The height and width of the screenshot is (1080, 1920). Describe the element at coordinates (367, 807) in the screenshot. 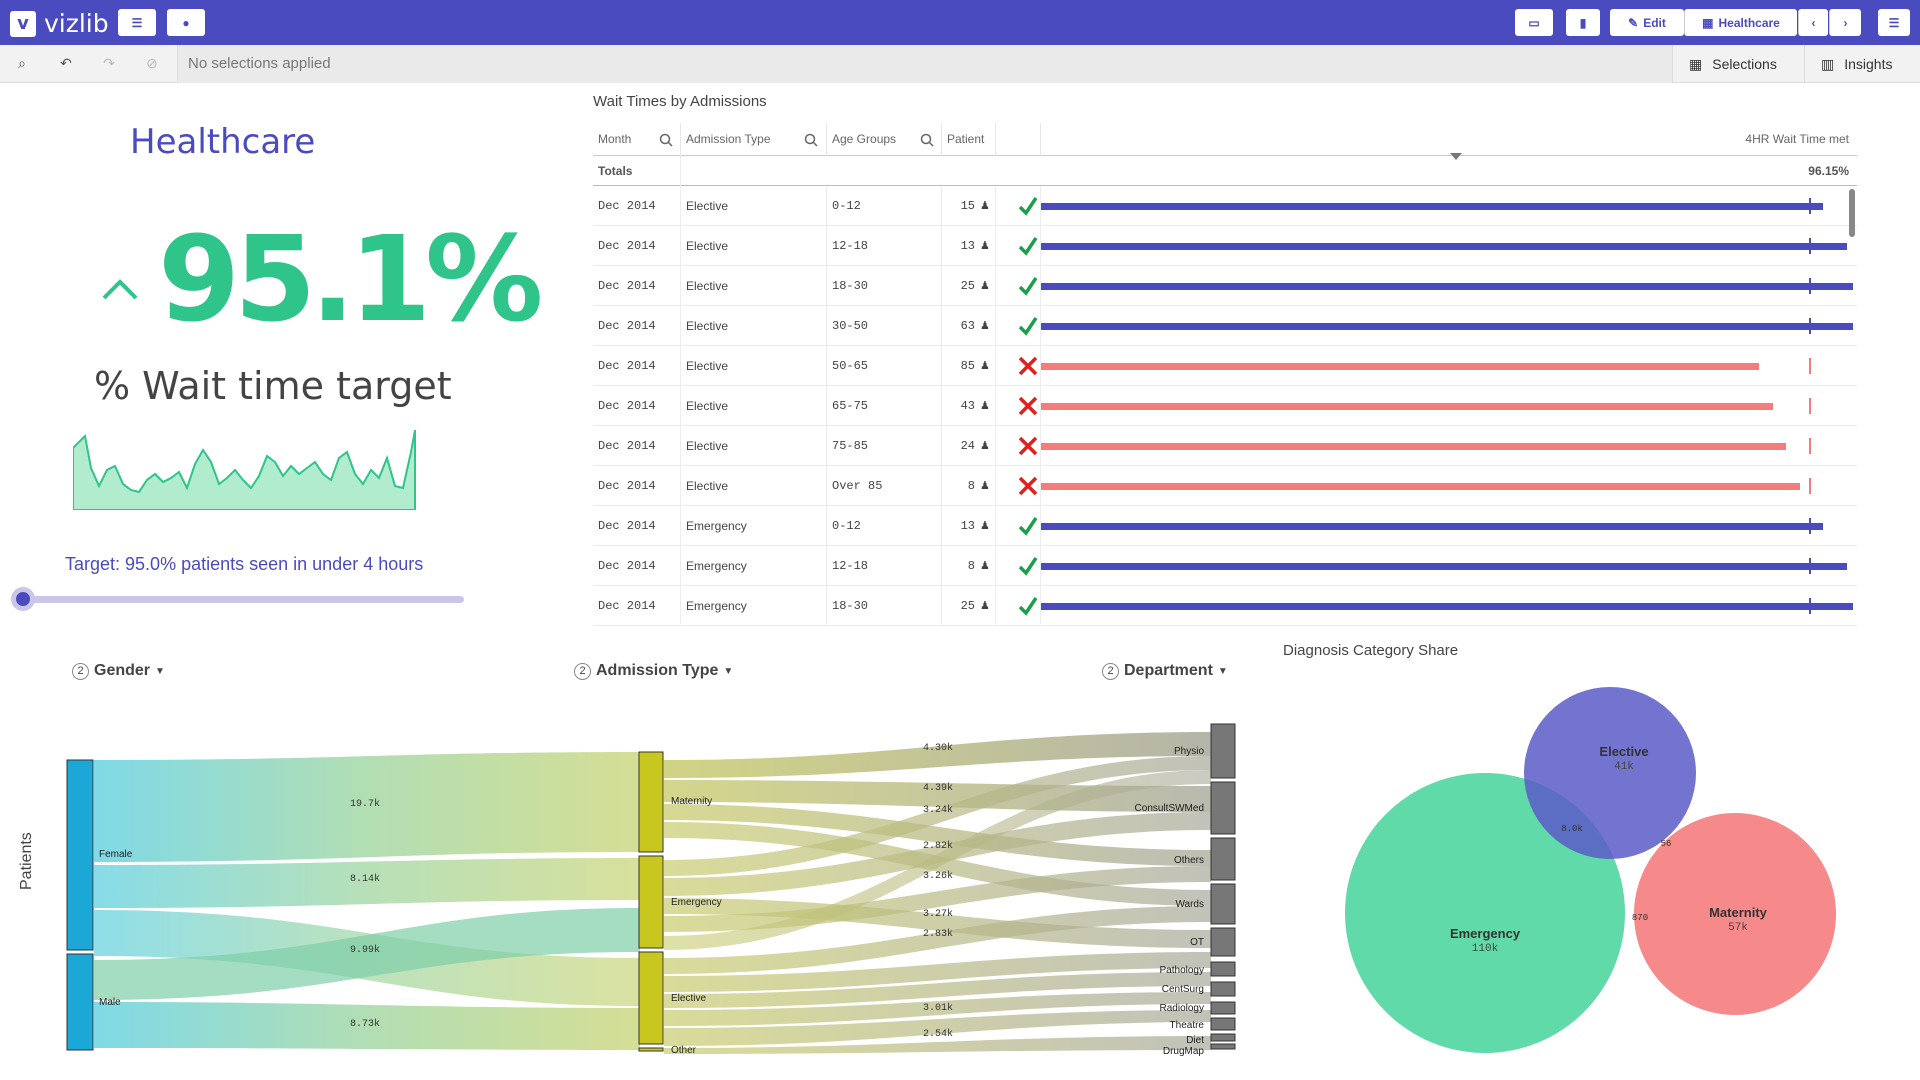

I see `flow-female-maternity` at that location.